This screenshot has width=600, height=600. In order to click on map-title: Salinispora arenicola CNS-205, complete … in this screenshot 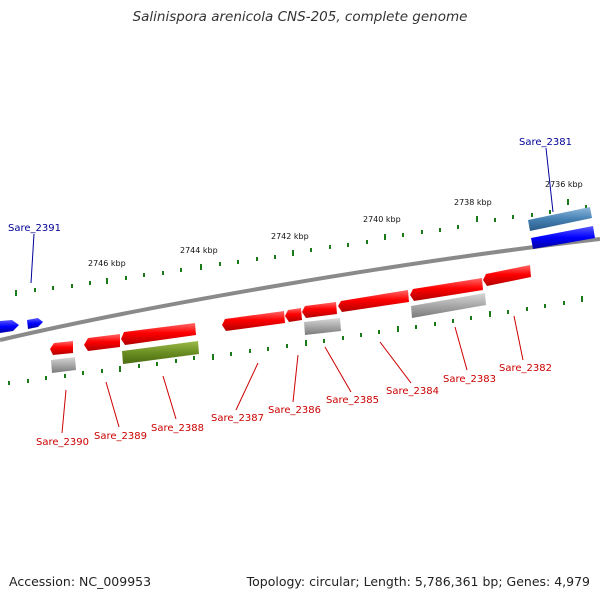, I will do `click(300, 17)`.